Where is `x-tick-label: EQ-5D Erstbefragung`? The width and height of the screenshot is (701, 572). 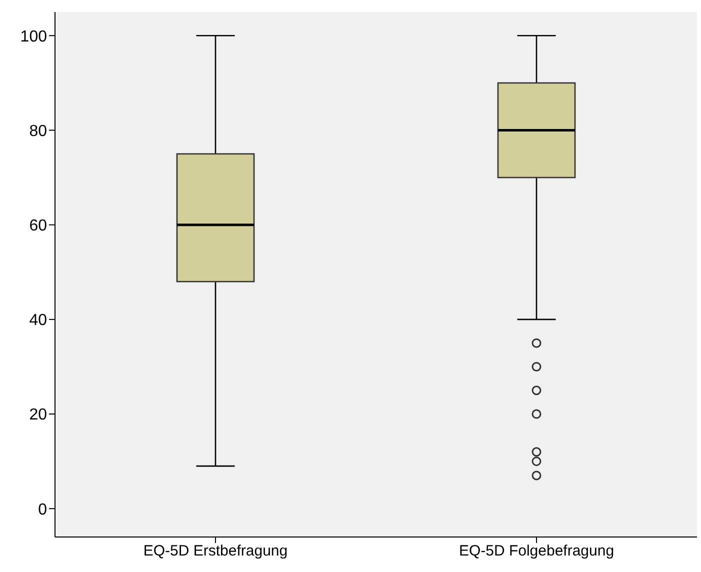 x-tick-label: EQ-5D Erstbefragung is located at coordinates (215, 551).